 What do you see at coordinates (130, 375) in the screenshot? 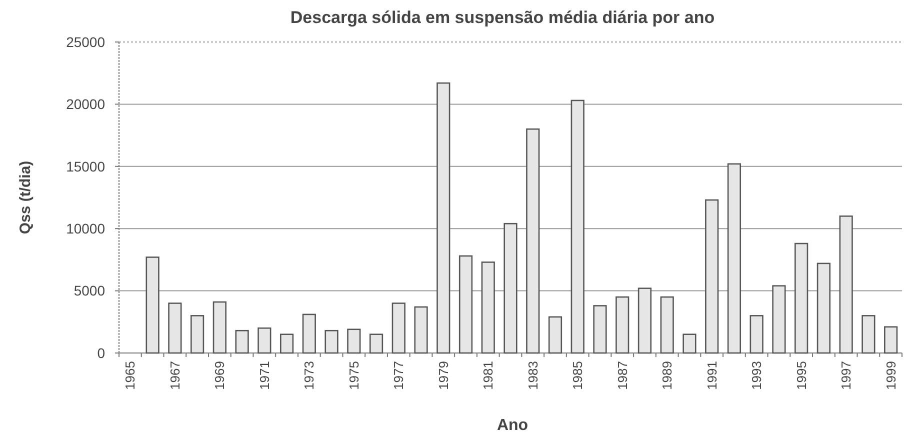
I see `x-tick-label: 1965` at bounding box center [130, 375].